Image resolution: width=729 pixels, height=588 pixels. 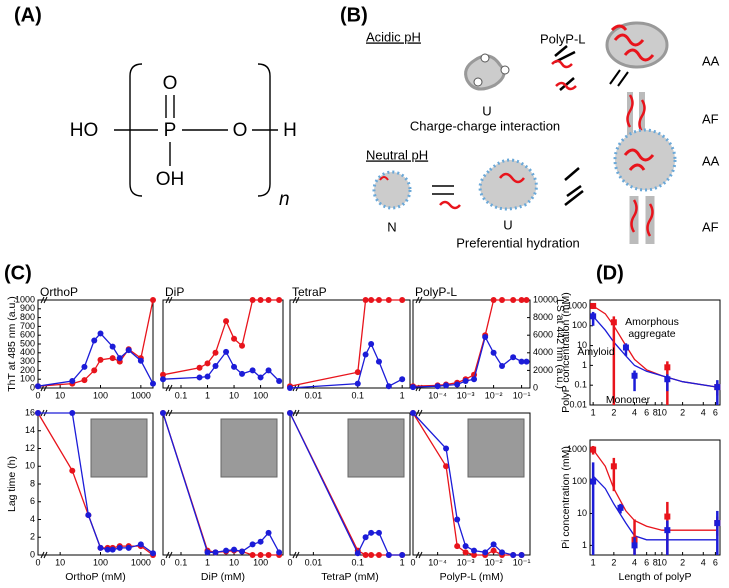 I want to click on y-tick-label: 0.01, so click(x=578, y=404).